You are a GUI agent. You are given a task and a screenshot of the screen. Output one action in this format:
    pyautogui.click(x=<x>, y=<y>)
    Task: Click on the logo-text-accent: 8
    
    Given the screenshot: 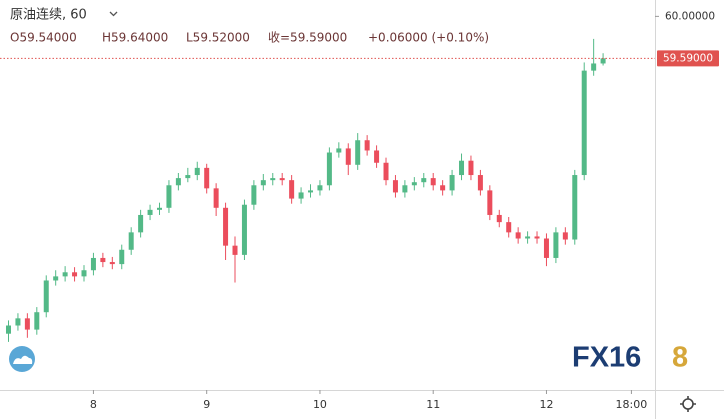 What is the action you would take?
    pyautogui.click(x=680, y=358)
    